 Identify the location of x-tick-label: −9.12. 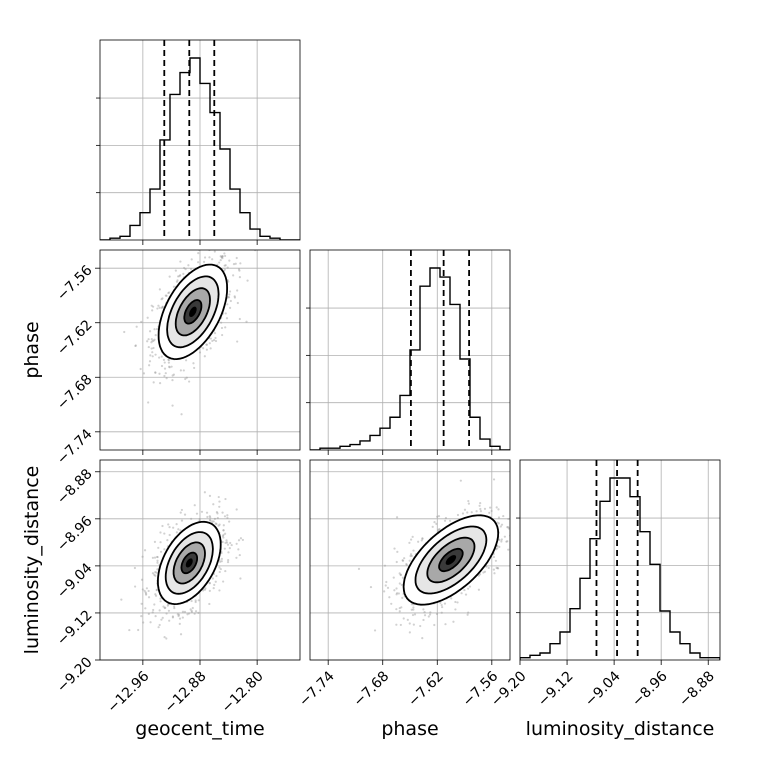
(556, 689).